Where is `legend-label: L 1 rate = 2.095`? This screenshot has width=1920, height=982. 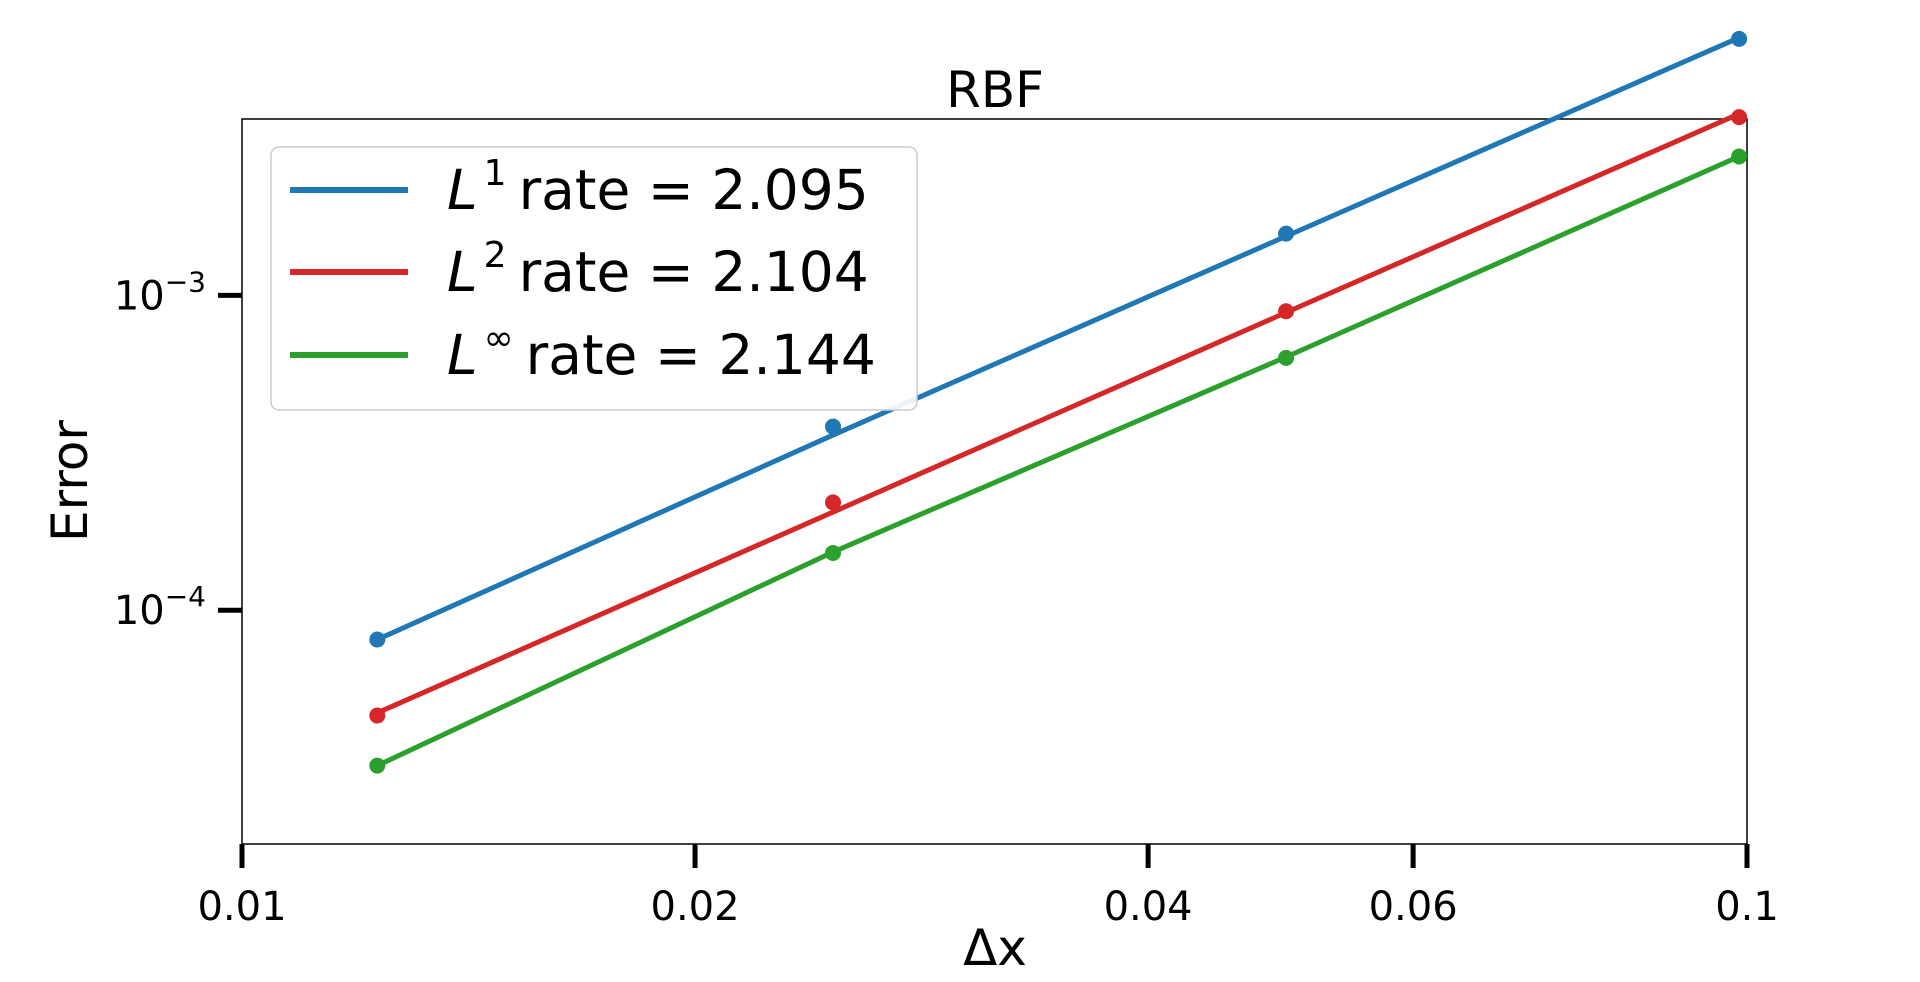
legend-label: L 1 rate = 2.095 is located at coordinates (658, 187).